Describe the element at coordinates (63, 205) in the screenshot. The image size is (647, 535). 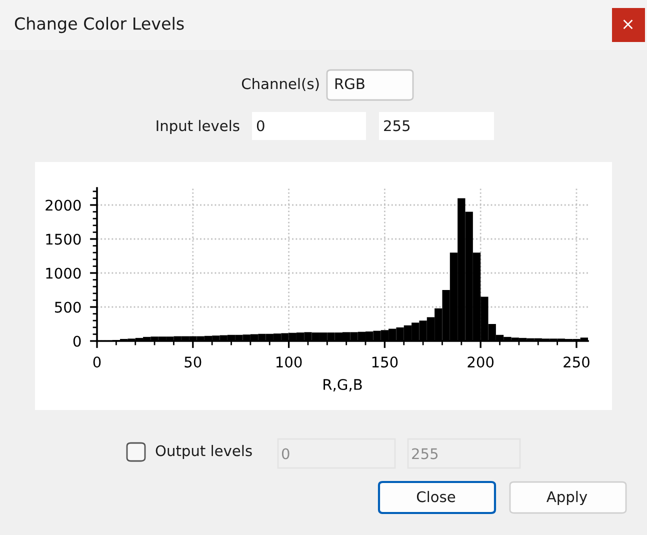
I see `y-tick-label: 2000` at that location.